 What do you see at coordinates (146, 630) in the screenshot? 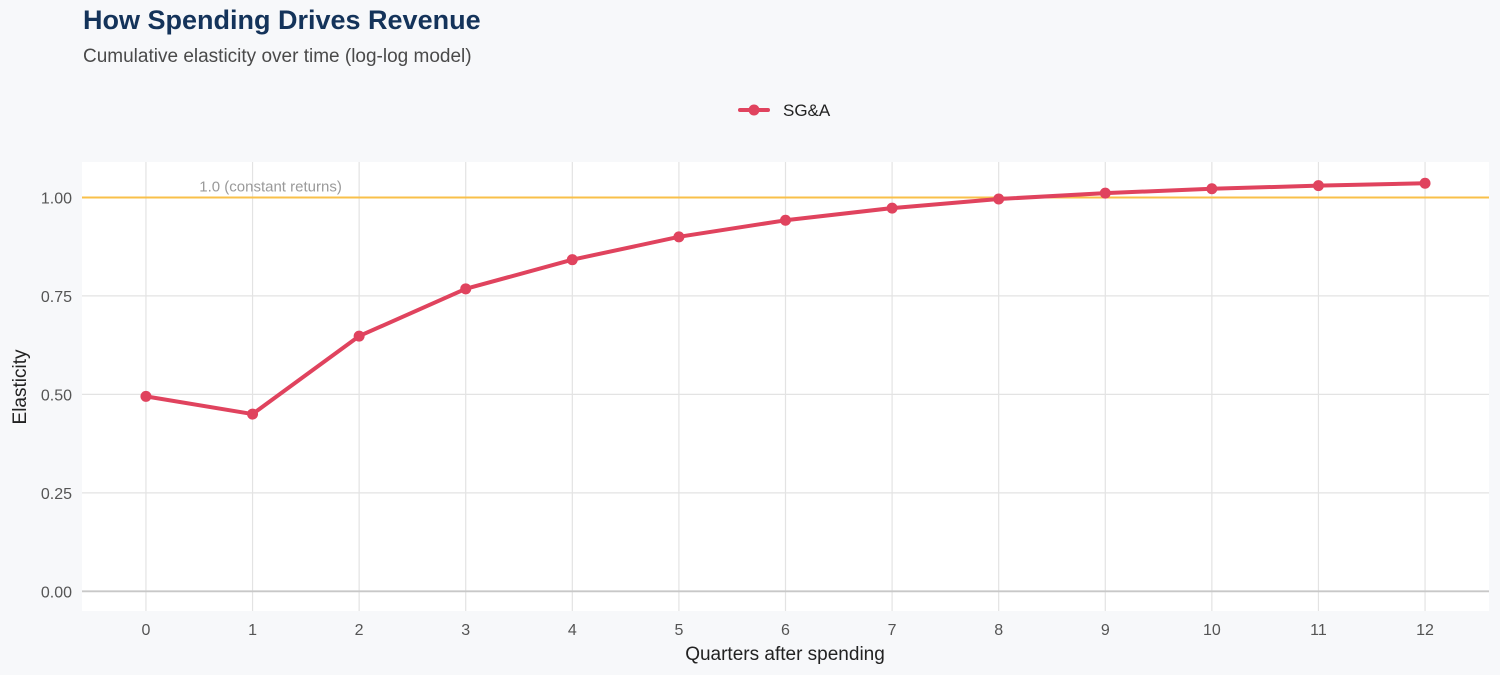
I see `x-tick-label: 0` at bounding box center [146, 630].